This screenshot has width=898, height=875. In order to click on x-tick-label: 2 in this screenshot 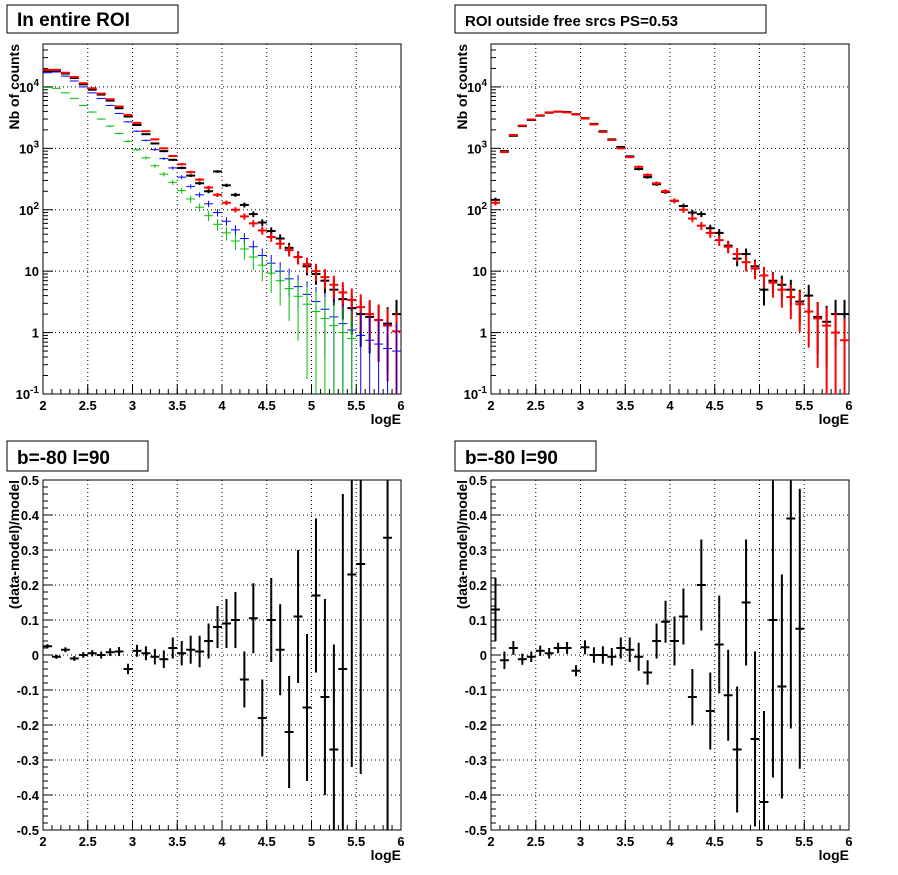, I will do `click(490, 841)`.